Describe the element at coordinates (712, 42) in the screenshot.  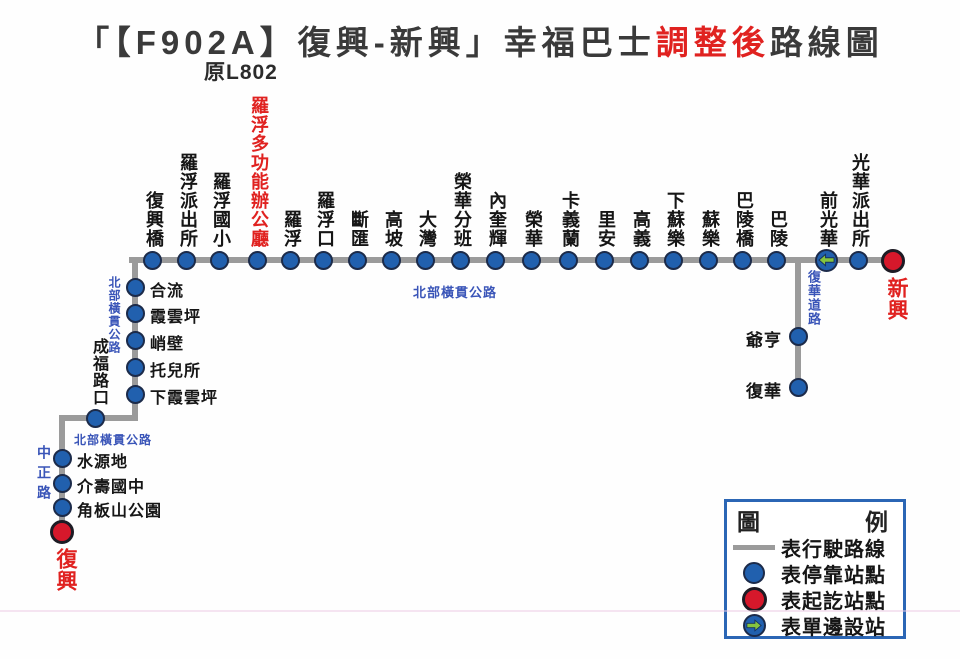
I see `title-highlight: 調整後` at that location.